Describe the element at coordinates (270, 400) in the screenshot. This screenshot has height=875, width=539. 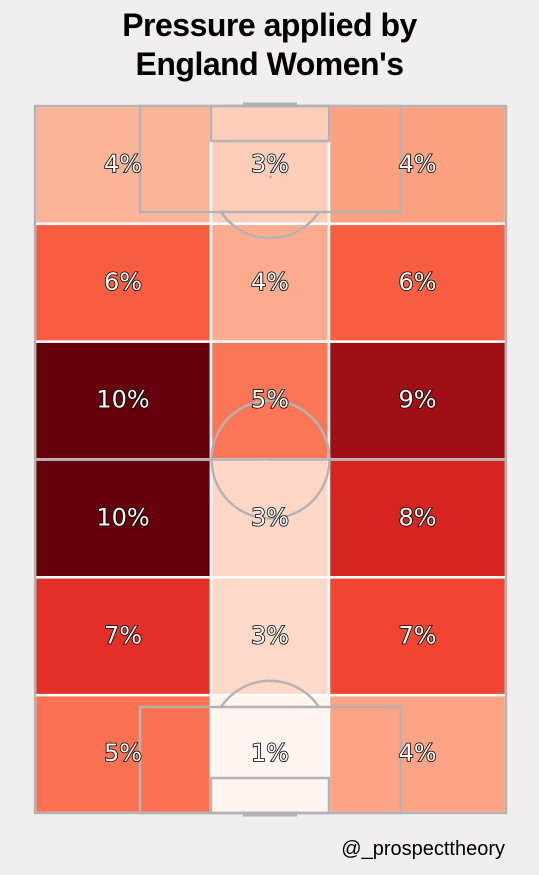
I see `heatmap-label-r3-centre: 5%` at that location.